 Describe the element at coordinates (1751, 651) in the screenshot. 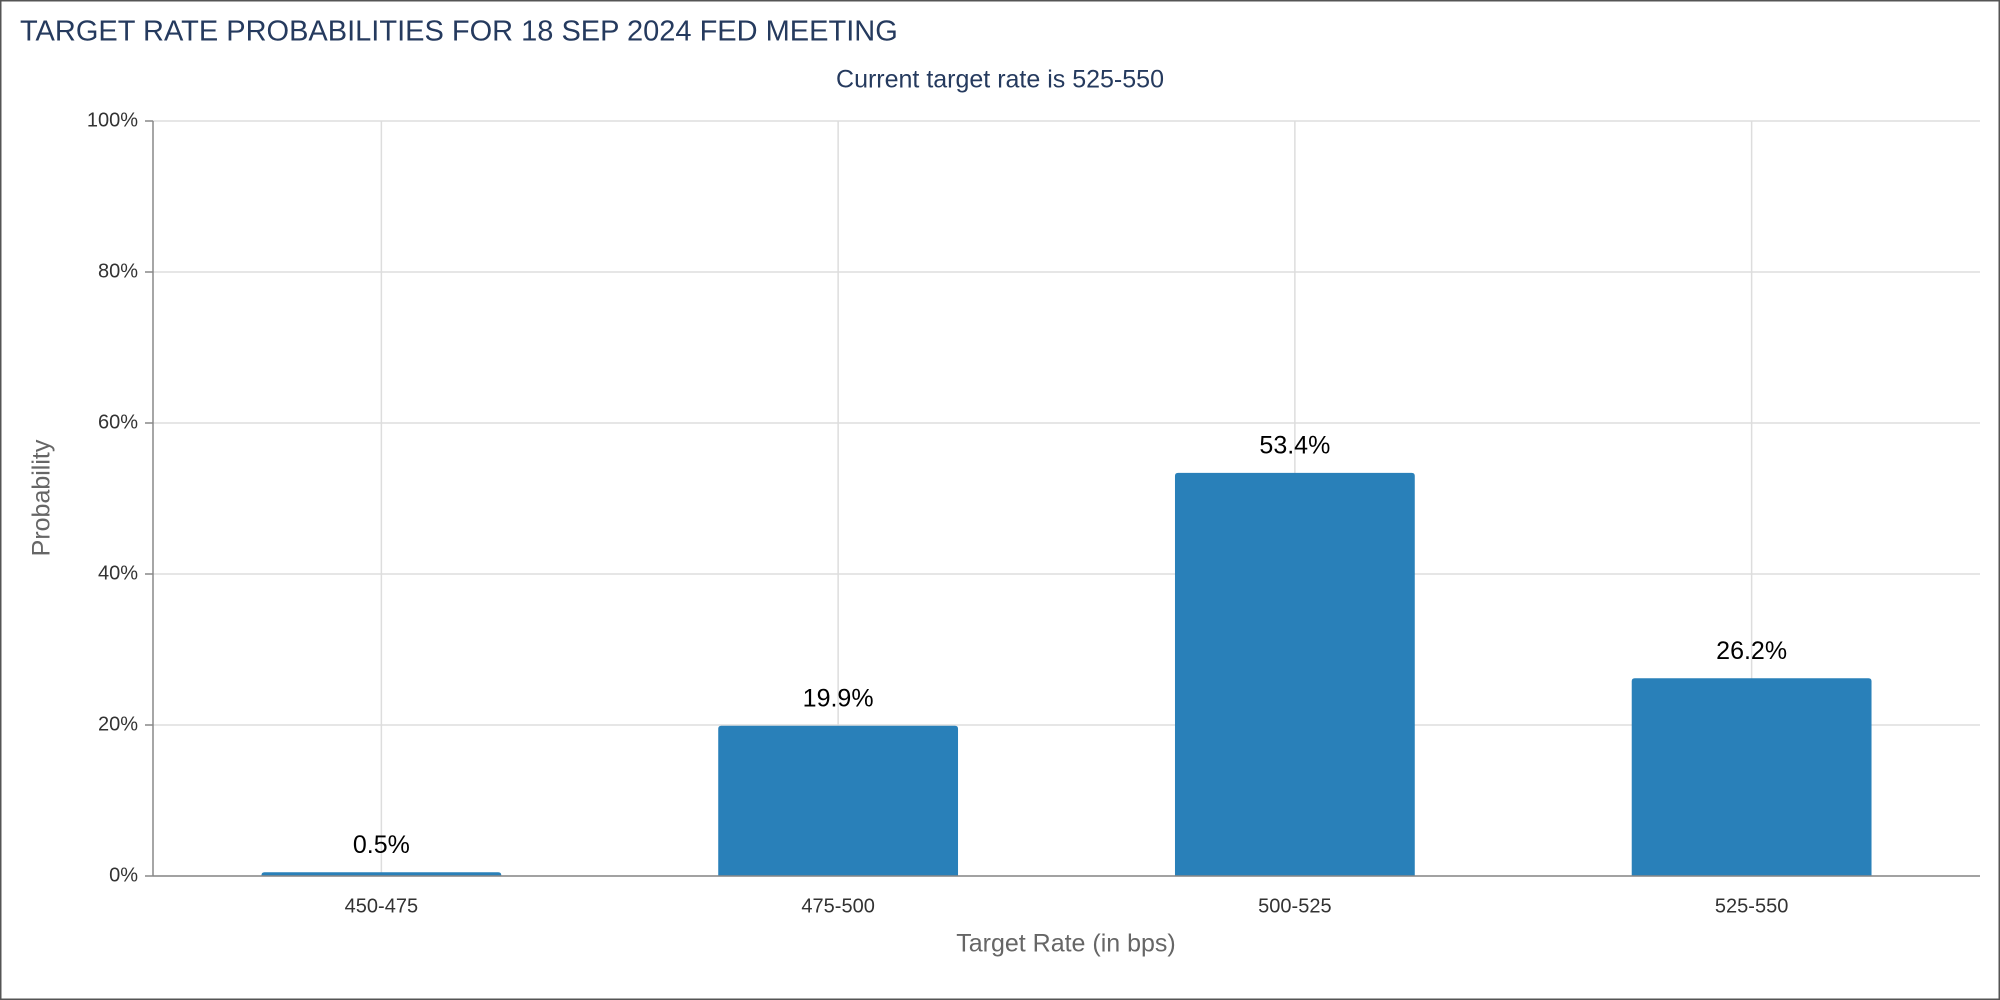

I see `data-label: 26.2%` at that location.